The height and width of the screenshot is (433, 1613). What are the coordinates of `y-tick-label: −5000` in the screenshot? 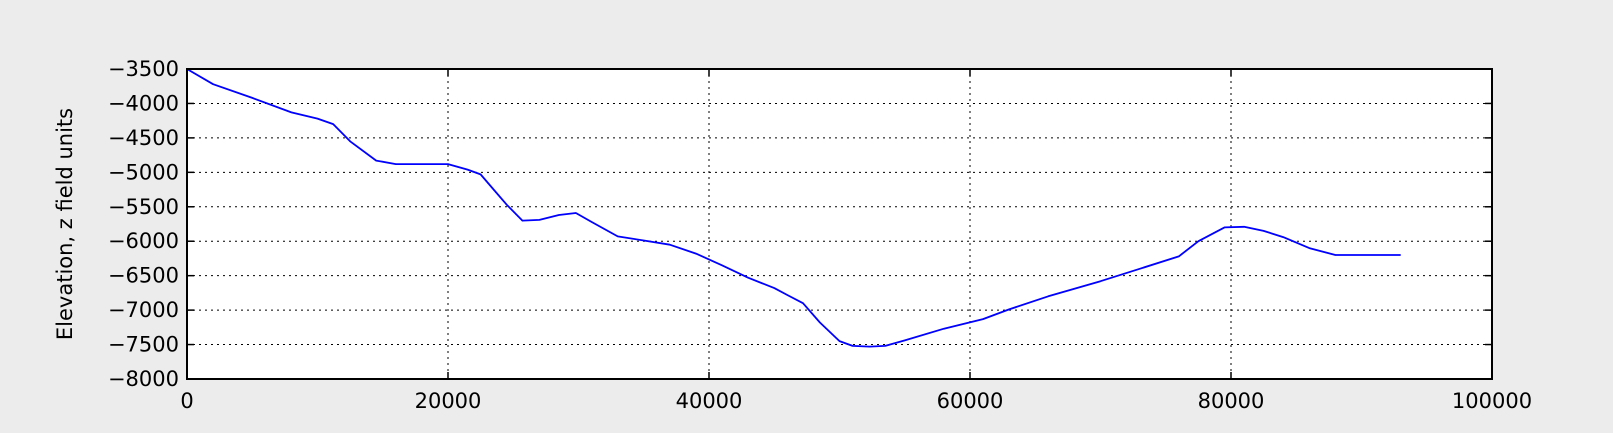 It's located at (143, 172).